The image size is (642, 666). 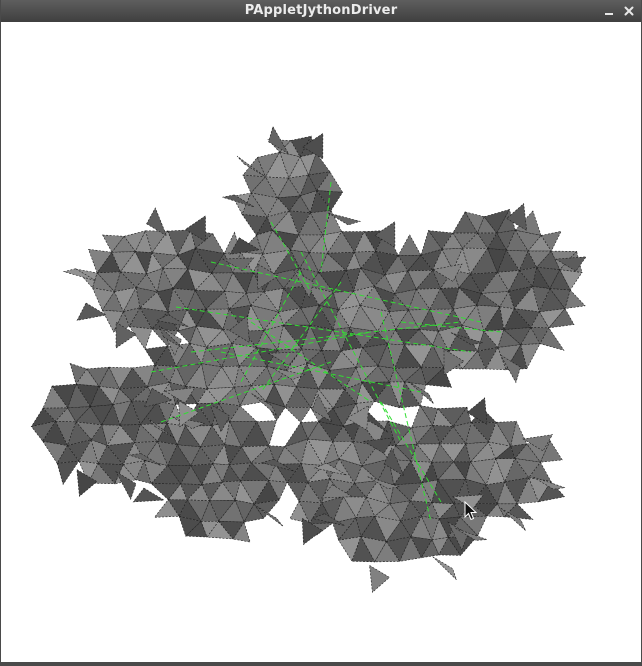 I want to click on window-title: PAppletJythonDriver, so click(x=321, y=10).